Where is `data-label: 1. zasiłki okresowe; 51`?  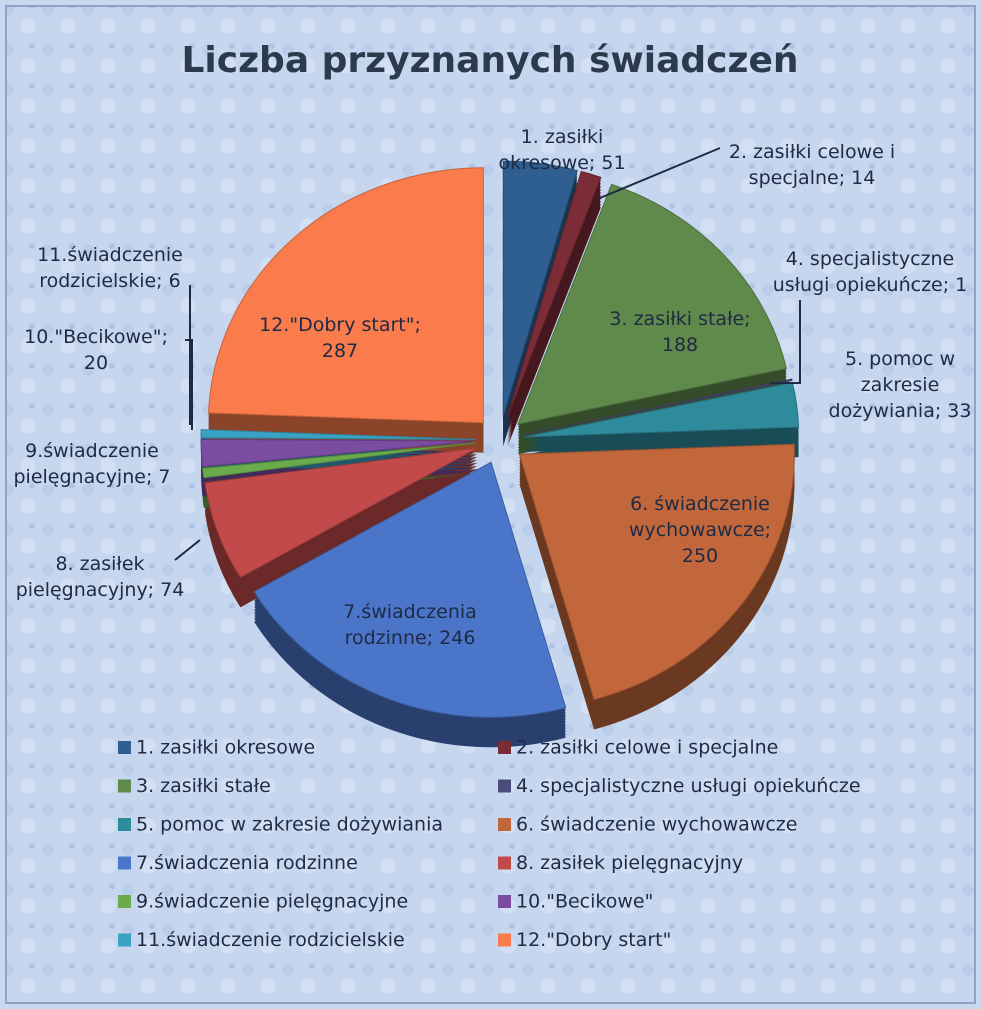
data-label: 1. zasiłki okresowe; 51 is located at coordinates (561, 150).